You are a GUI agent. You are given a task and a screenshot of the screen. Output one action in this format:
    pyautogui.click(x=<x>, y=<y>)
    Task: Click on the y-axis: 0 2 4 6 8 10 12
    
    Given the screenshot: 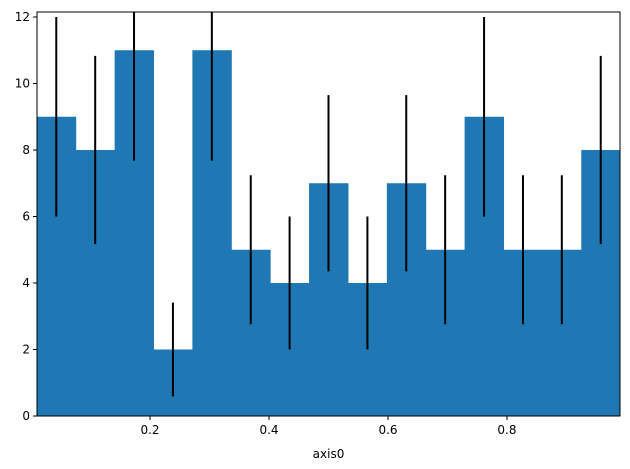 What is the action you would take?
    pyautogui.click(x=26, y=216)
    